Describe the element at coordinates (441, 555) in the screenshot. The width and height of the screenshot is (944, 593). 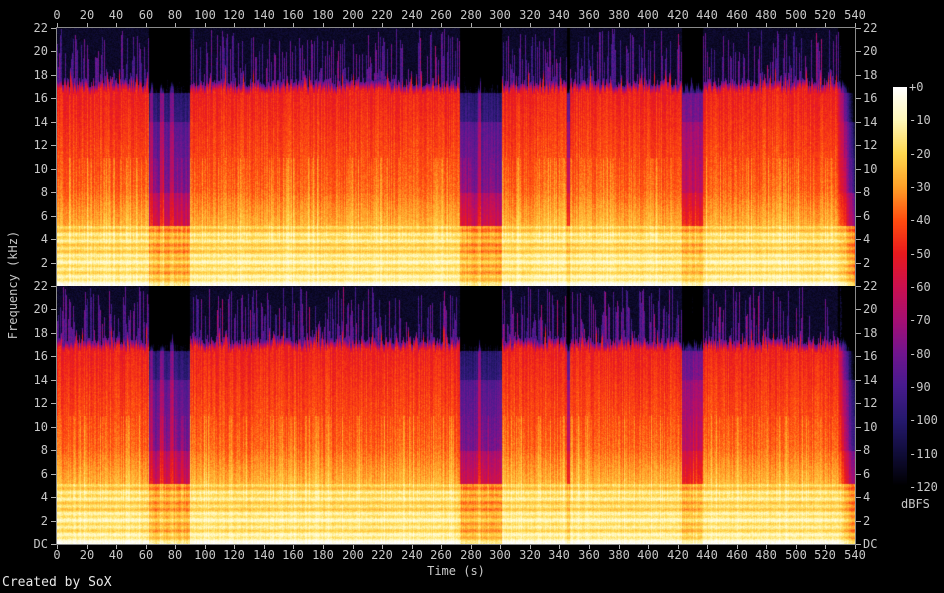
I see `time-tick-label: 260` at that location.